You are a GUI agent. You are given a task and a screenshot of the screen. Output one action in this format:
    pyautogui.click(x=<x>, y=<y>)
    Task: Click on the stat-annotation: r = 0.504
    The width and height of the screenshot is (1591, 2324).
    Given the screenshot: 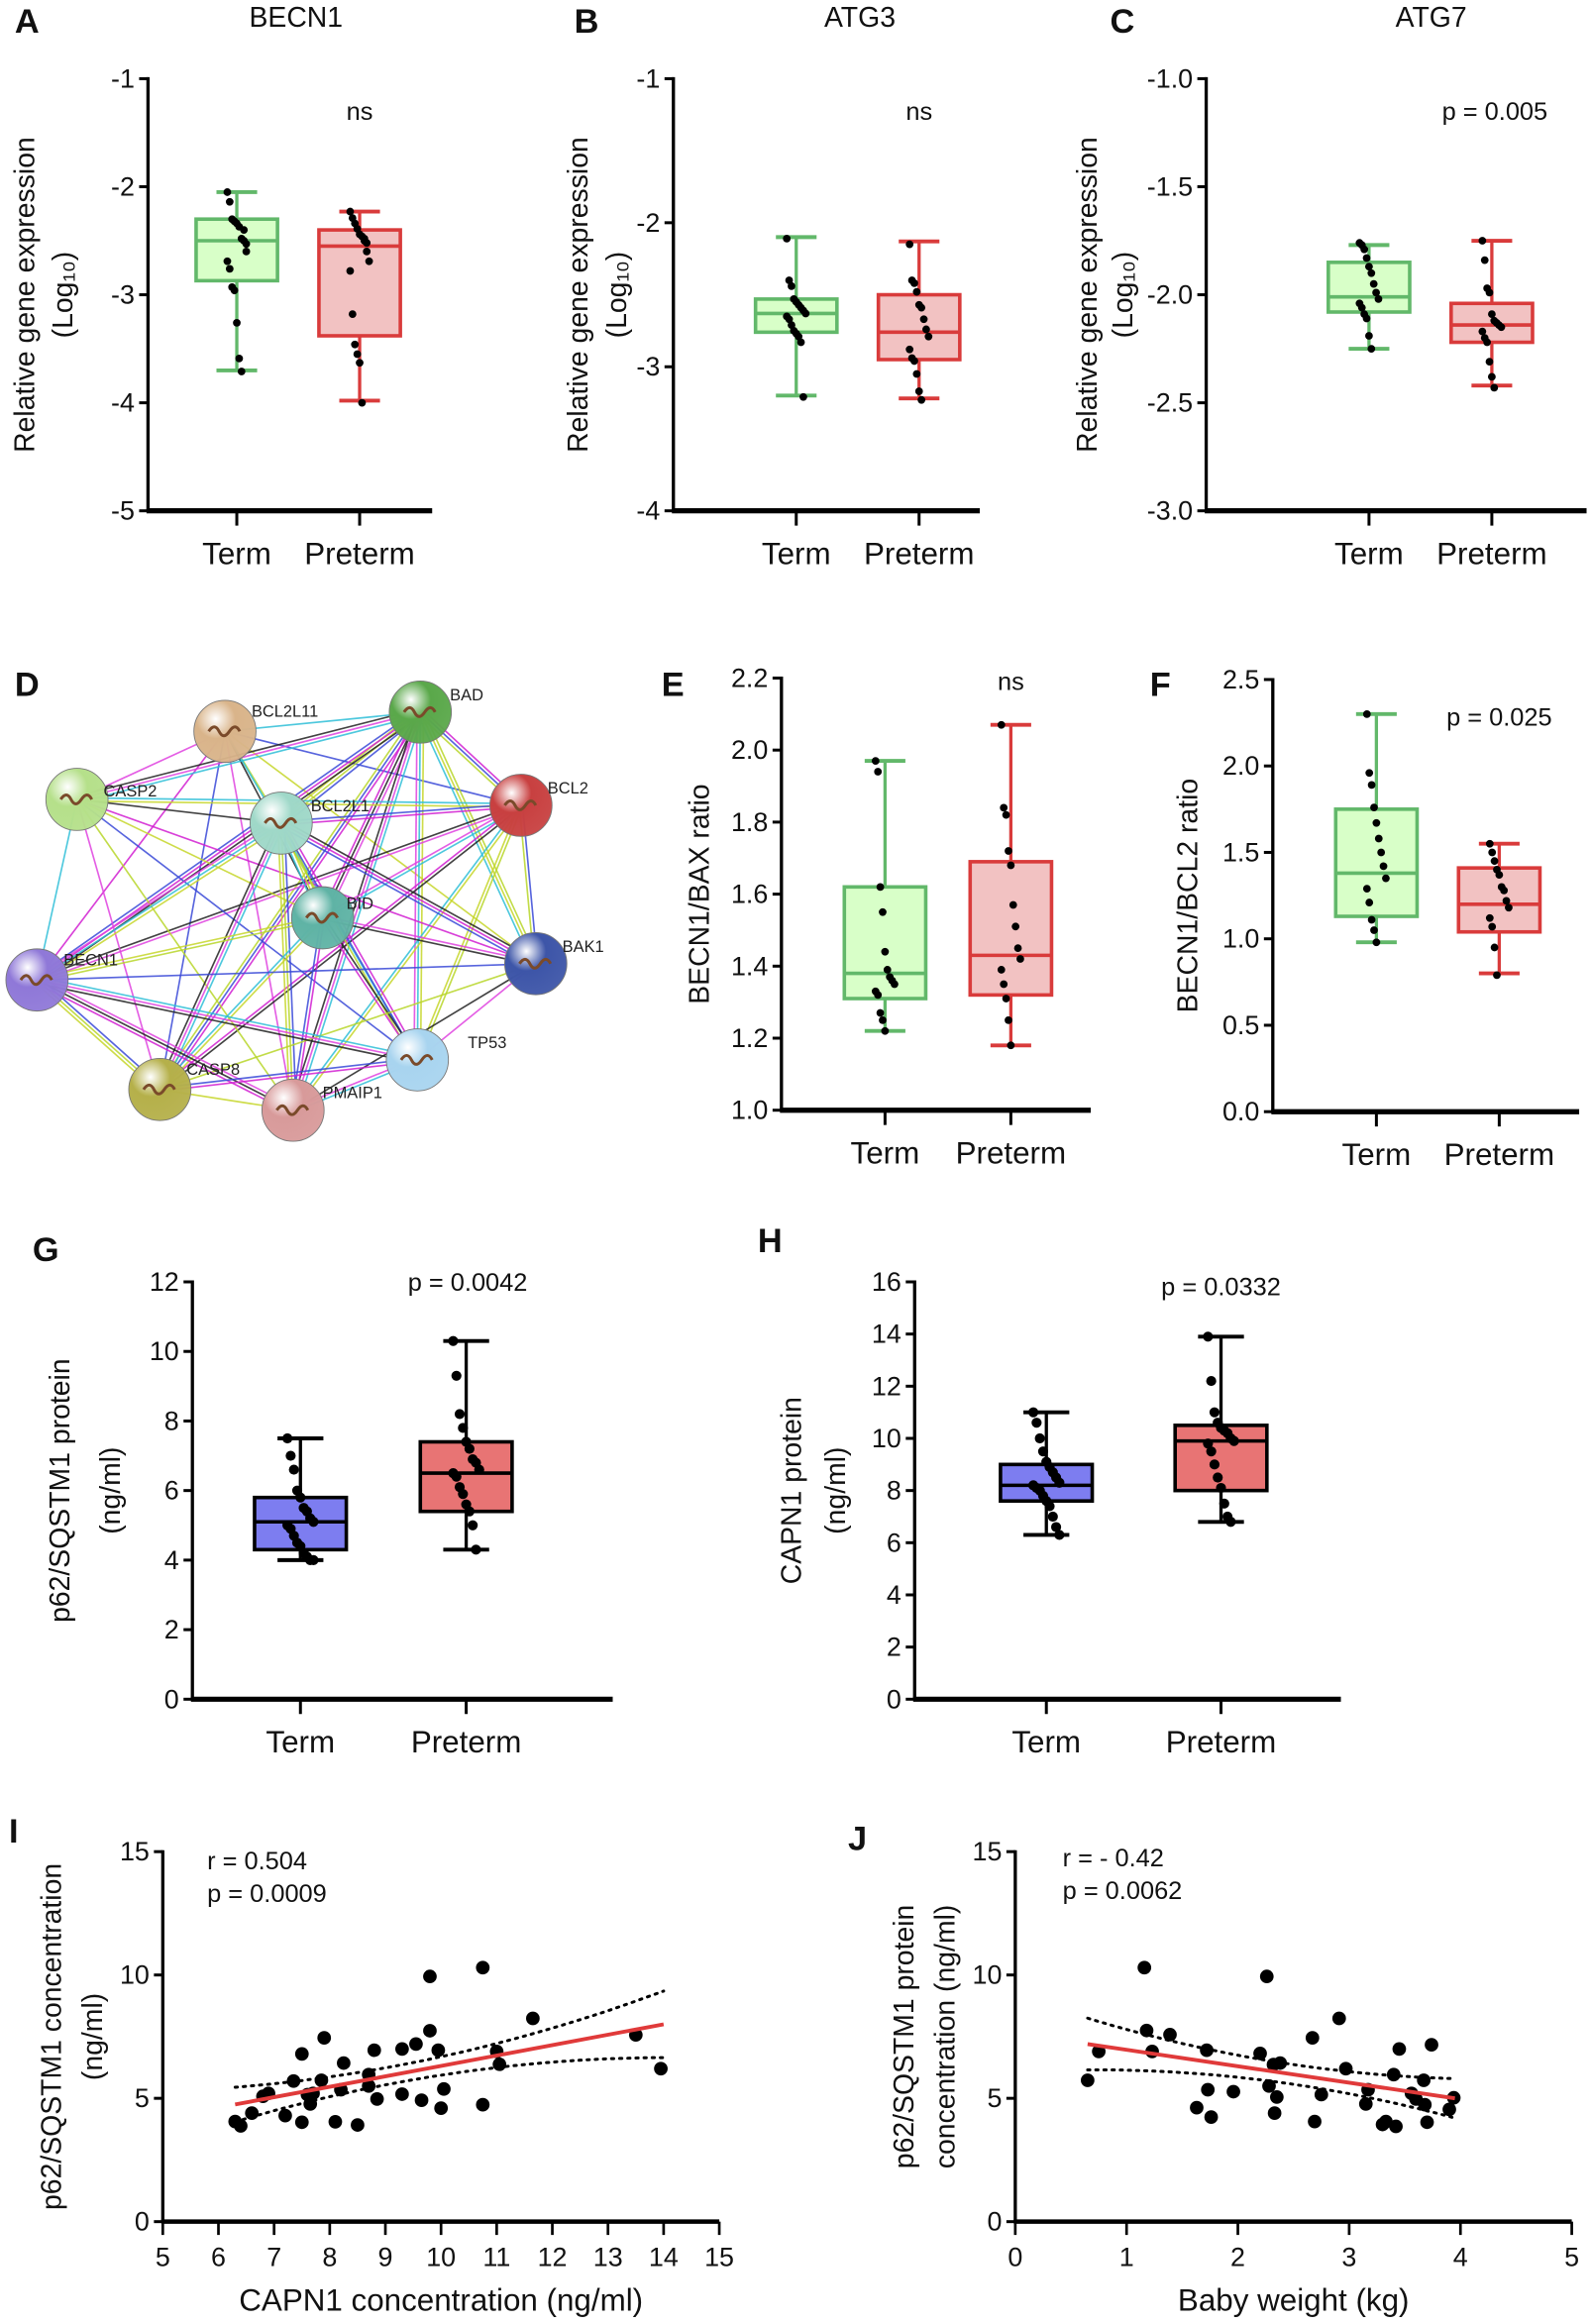 What is the action you would take?
    pyautogui.click(x=257, y=1862)
    